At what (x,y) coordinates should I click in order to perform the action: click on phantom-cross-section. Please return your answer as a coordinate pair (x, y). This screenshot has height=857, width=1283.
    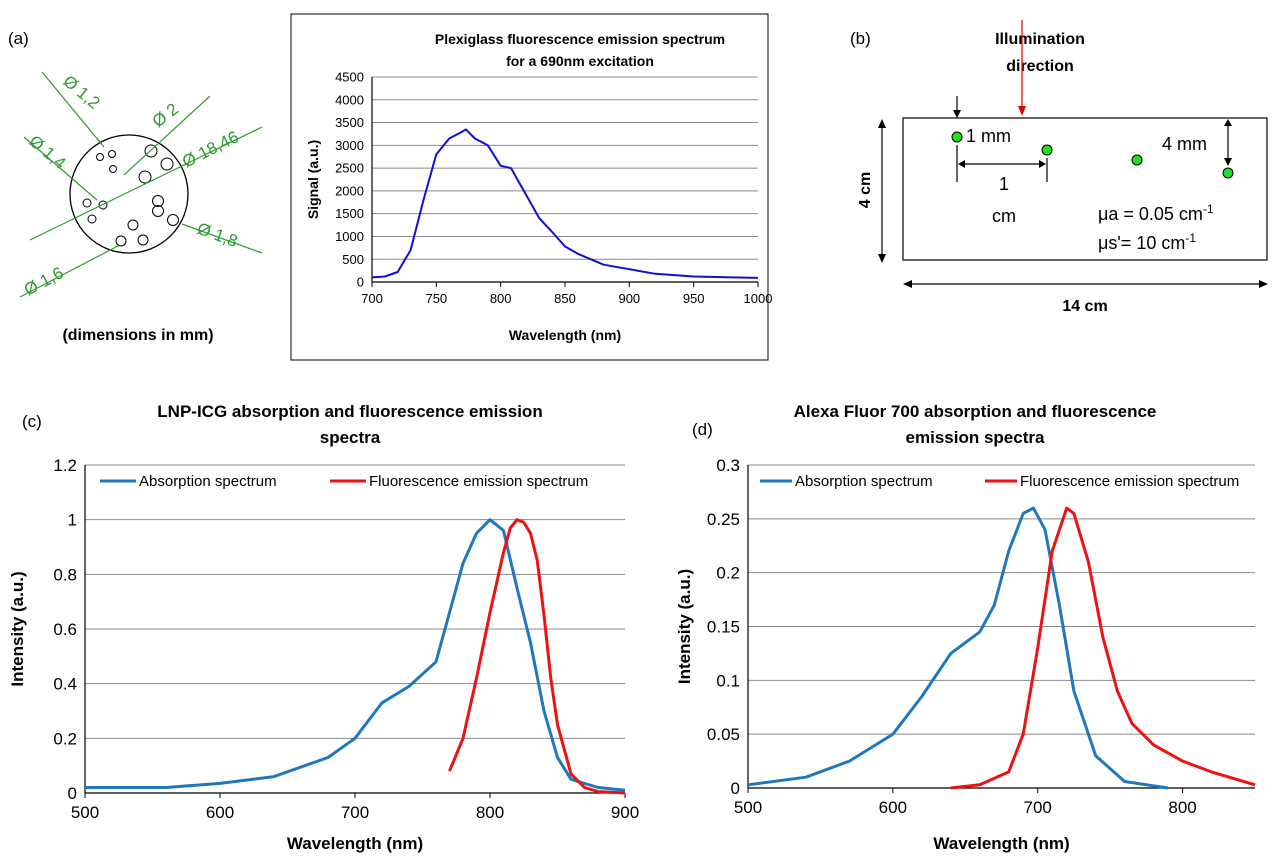
    Looking at the image, I should click on (129, 194).